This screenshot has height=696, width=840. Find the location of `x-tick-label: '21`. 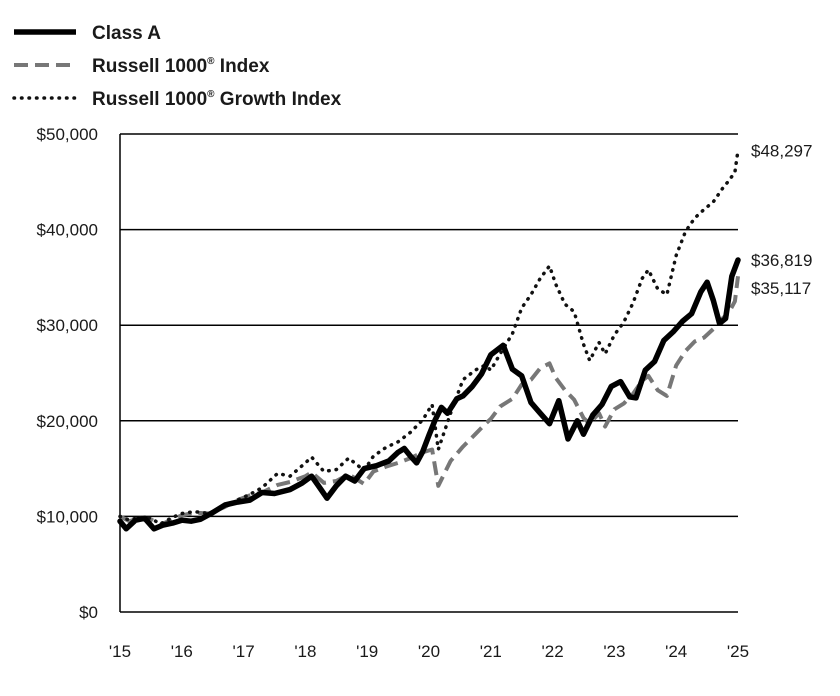

x-tick-label: '21 is located at coordinates (491, 651).